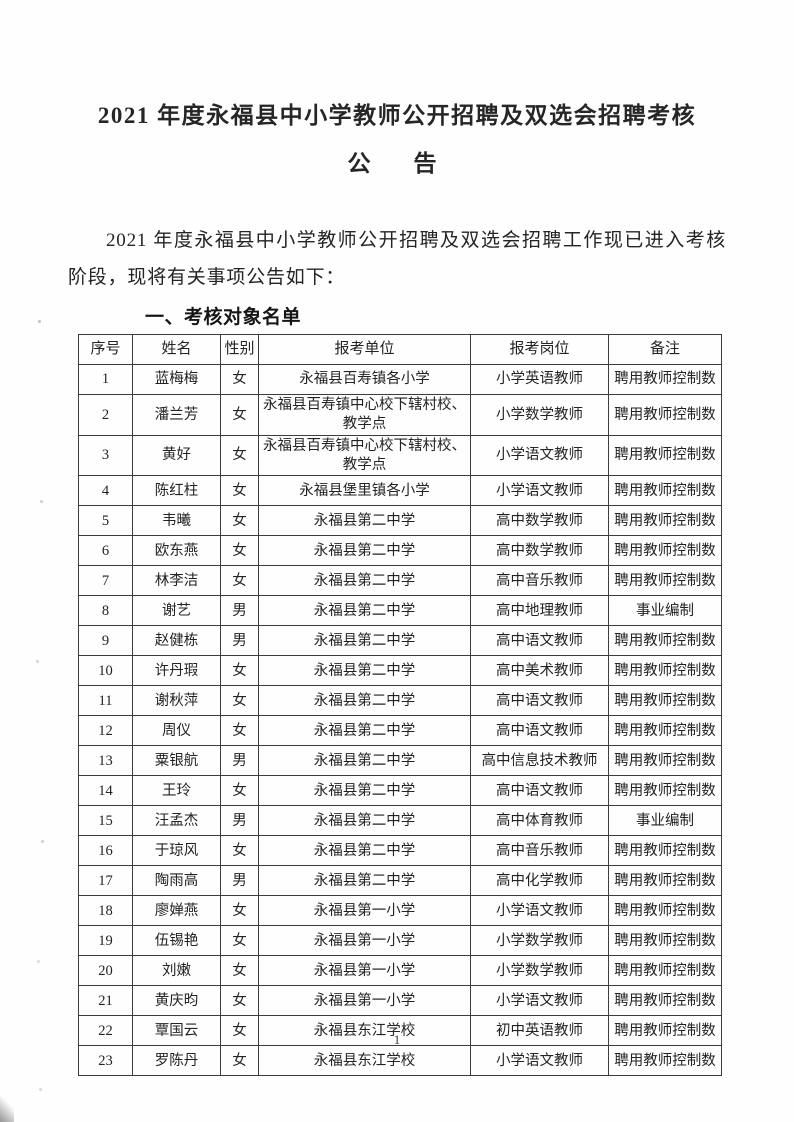  Describe the element at coordinates (400, 851) in the screenshot. I see `table-row: 16 于琼风女永福县第二中学 高中音乐教师 聘用教师控制数` at that location.